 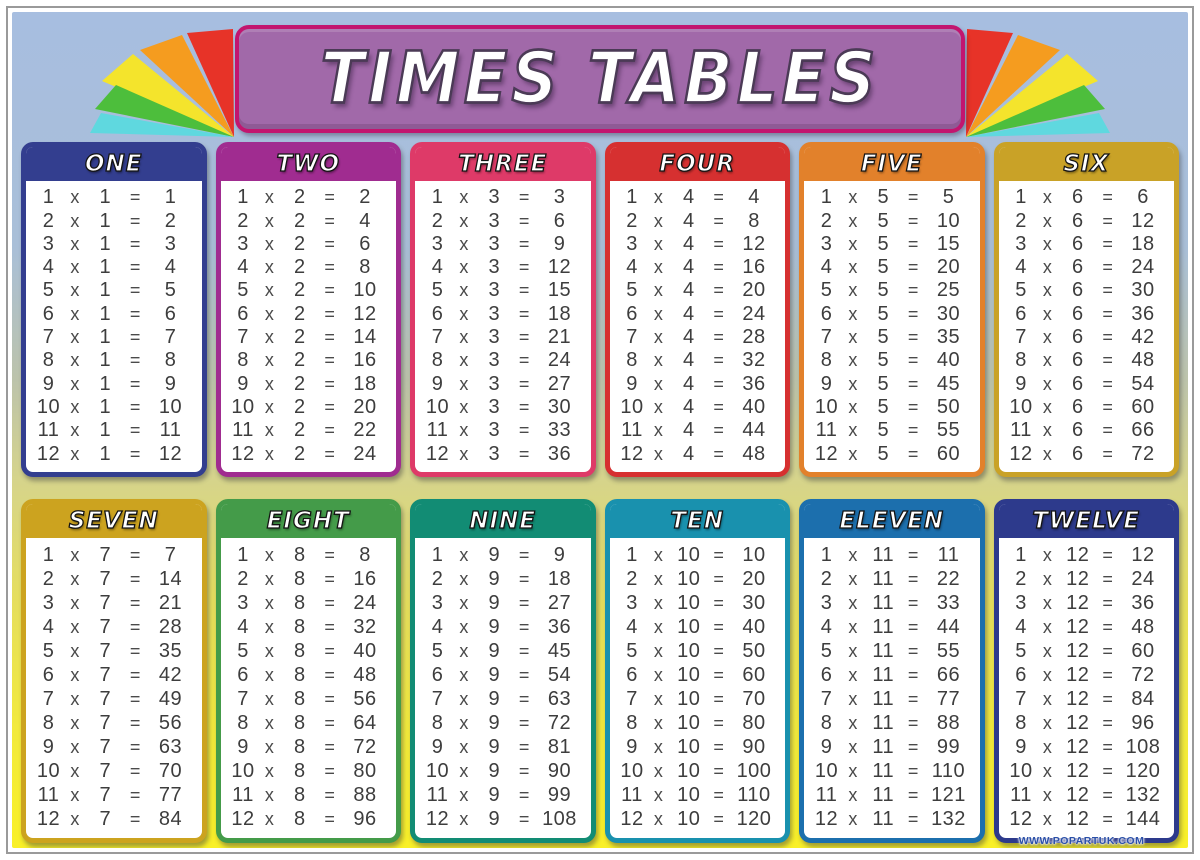 I want to click on equation-row: 1 x 2 = 2, so click(x=309, y=197).